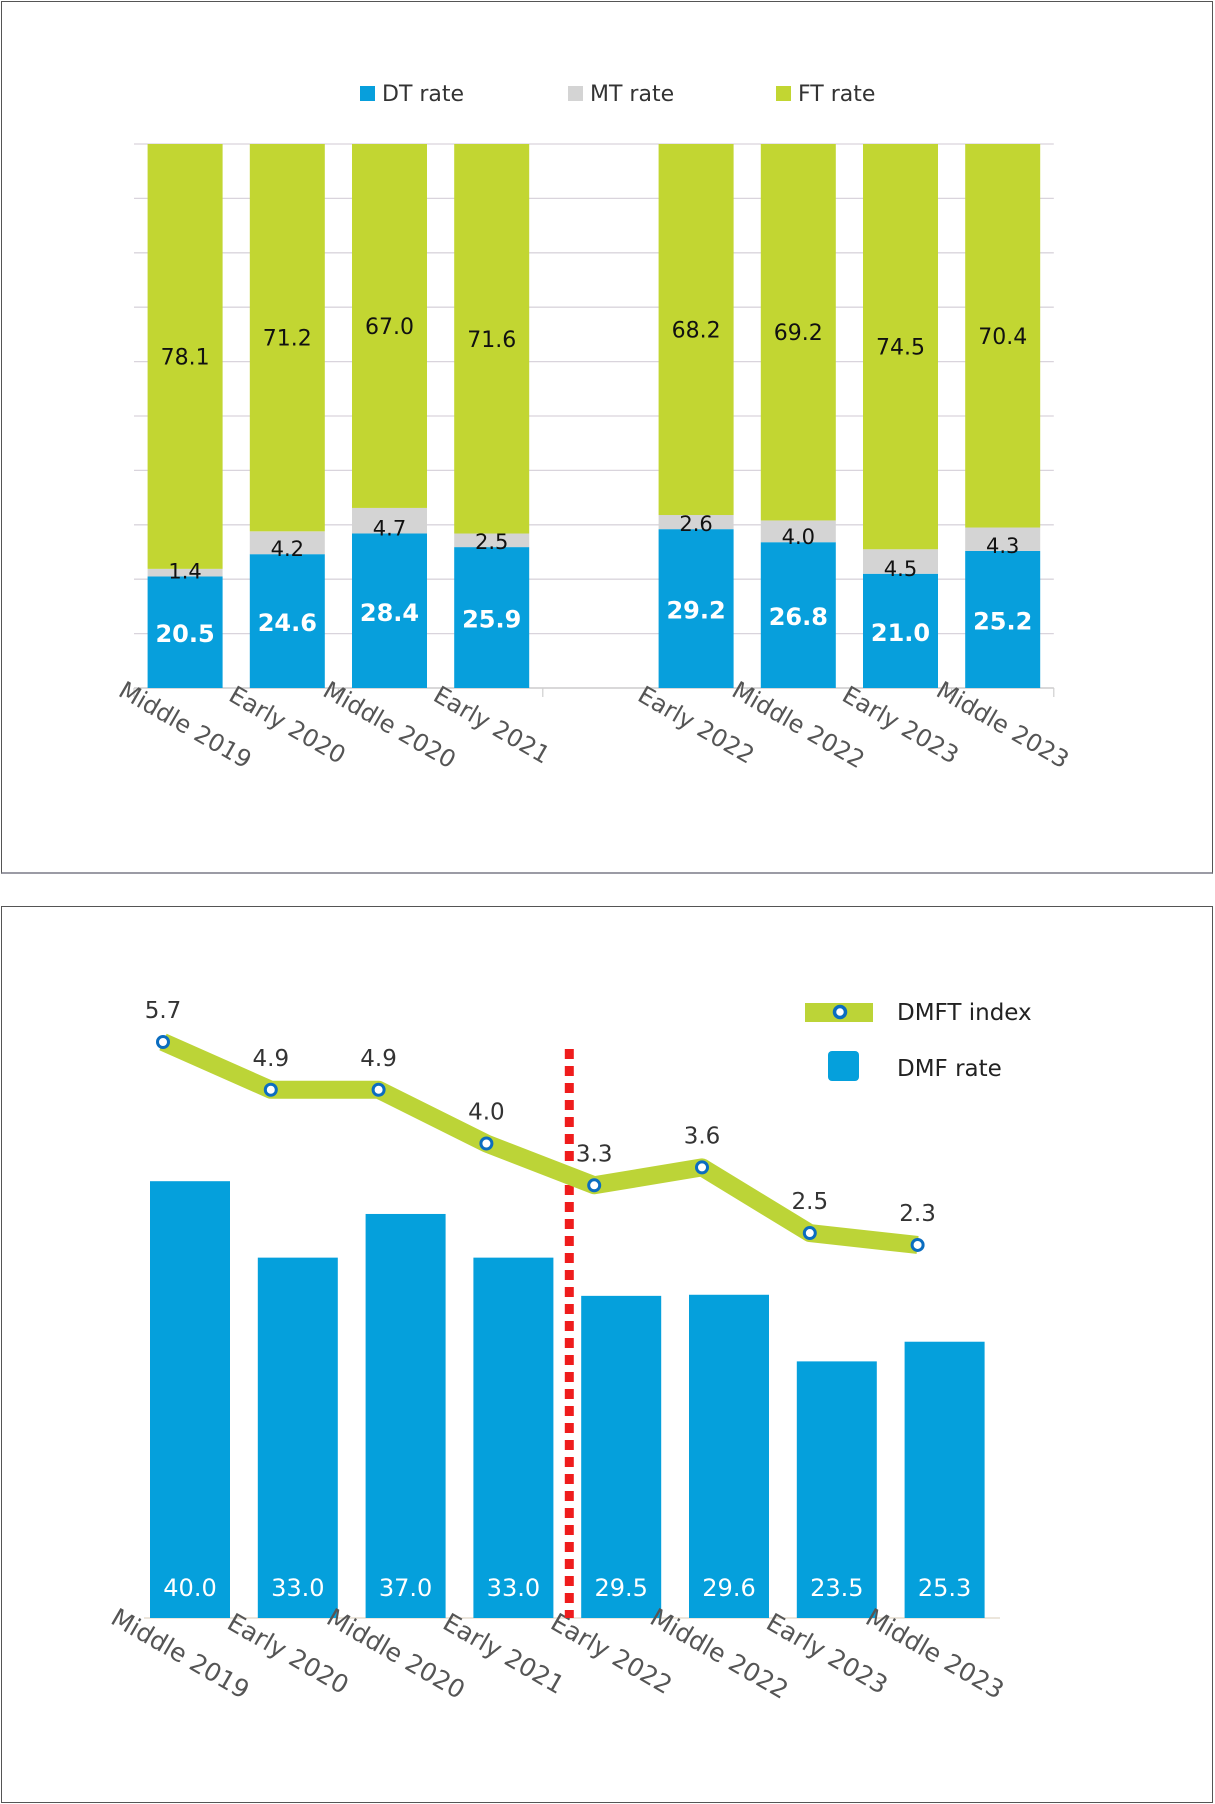  Describe the element at coordinates (798, 537) in the screenshot. I see `mt-rate-label: 4.0` at that location.